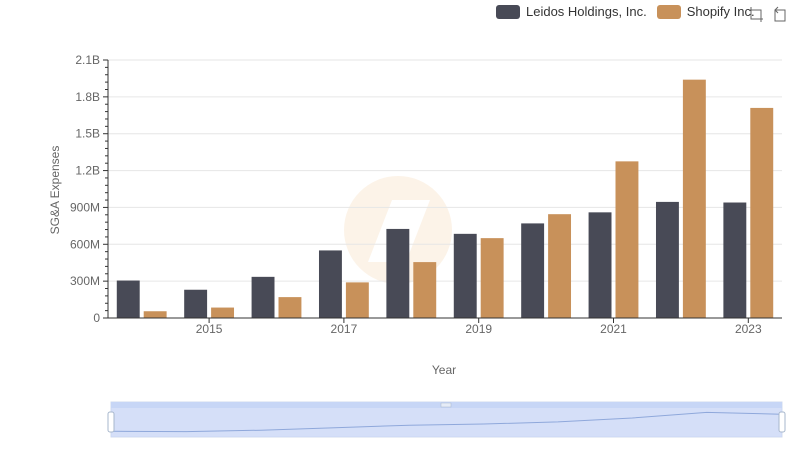  I want to click on legend-label-leidos: Leidos Holdings, Inc., so click(586, 11).